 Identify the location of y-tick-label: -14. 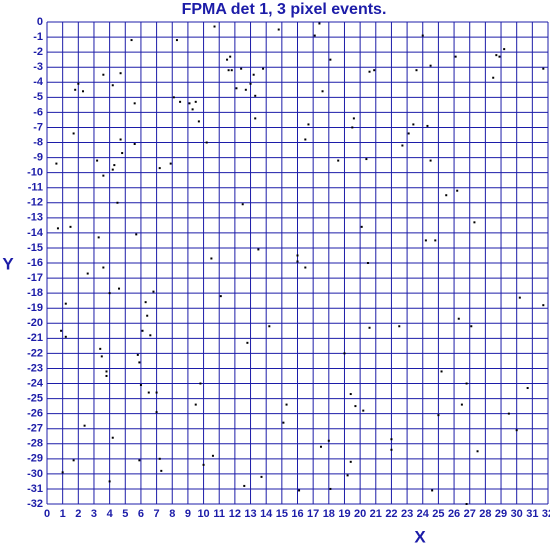
(35, 233).